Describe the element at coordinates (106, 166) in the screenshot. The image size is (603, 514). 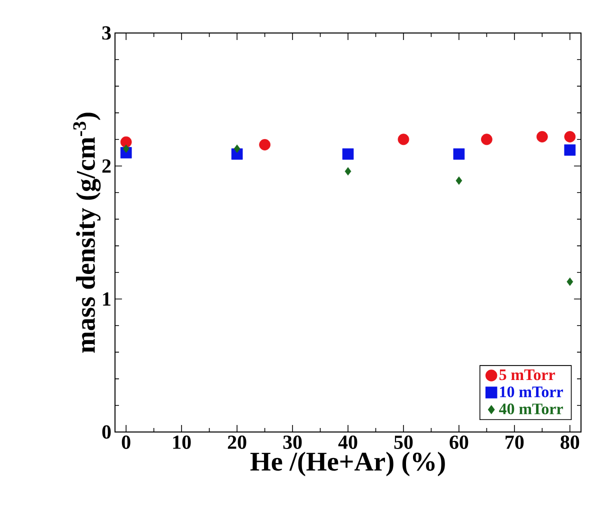
I see `y-tick-label: 2` at that location.